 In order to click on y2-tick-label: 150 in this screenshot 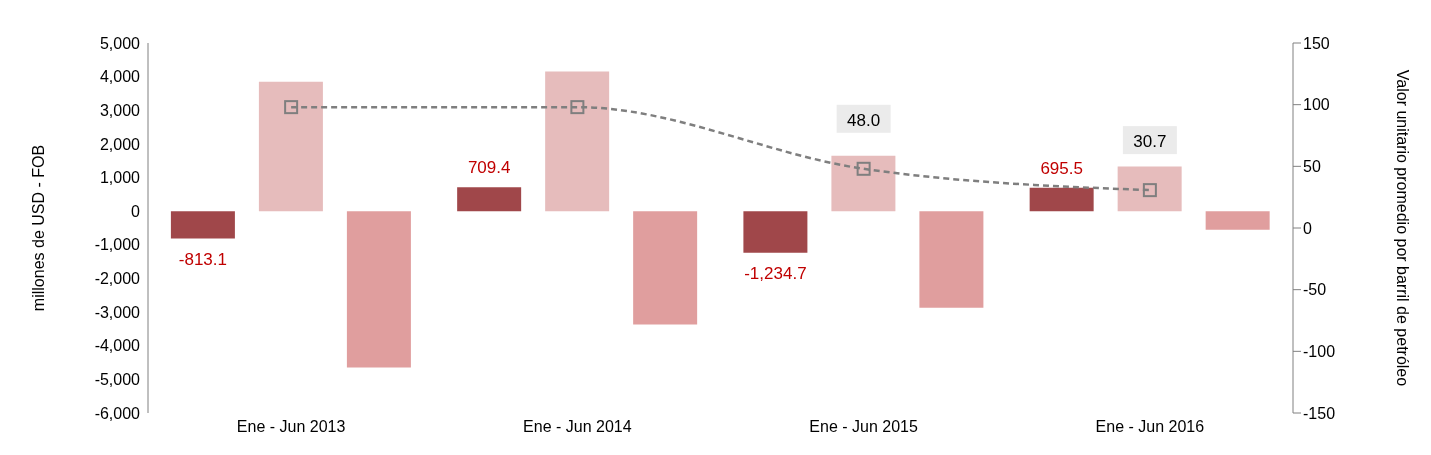, I will do `click(1316, 43)`.